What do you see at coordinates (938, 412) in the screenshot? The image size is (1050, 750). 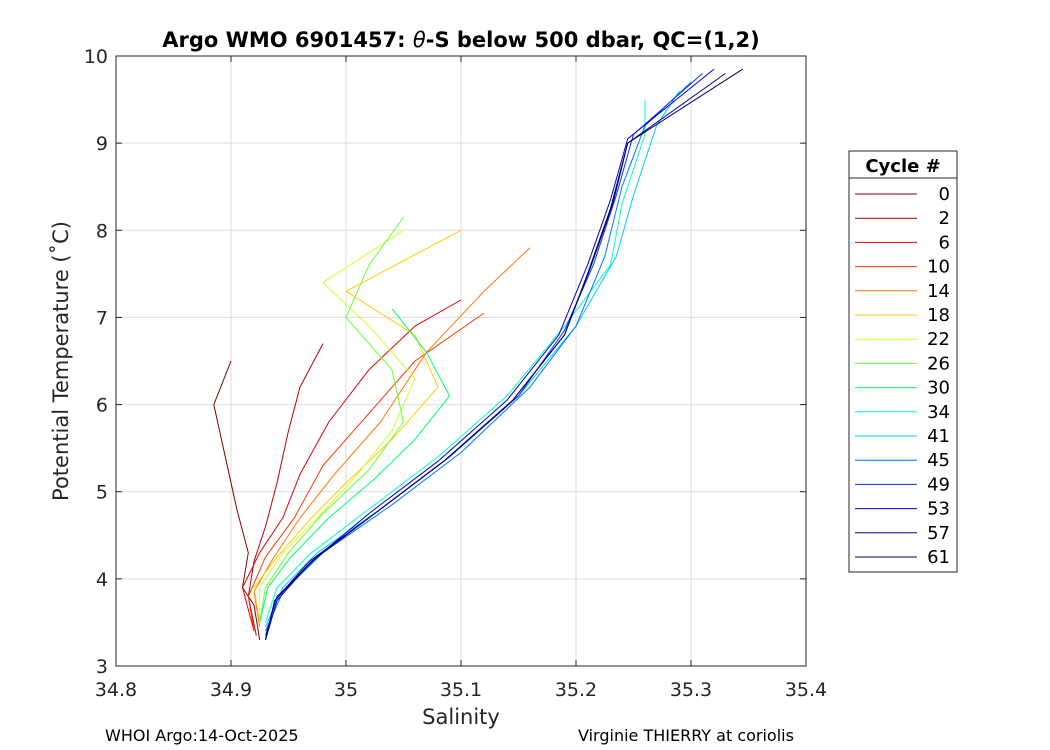 I see `legend-label-cycle-34: 34` at bounding box center [938, 412].